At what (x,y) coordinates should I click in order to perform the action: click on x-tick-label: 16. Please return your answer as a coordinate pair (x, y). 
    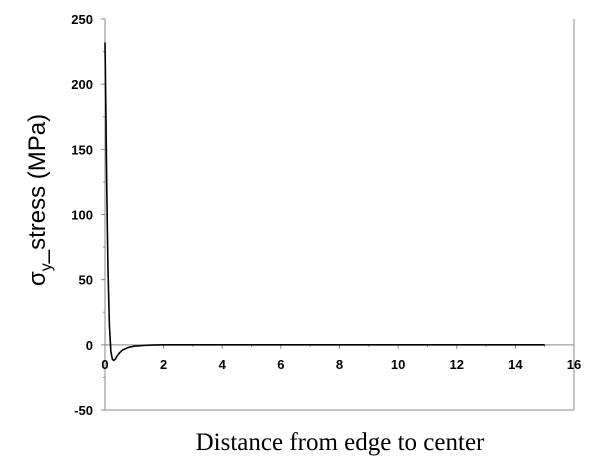
    Looking at the image, I should click on (574, 364).